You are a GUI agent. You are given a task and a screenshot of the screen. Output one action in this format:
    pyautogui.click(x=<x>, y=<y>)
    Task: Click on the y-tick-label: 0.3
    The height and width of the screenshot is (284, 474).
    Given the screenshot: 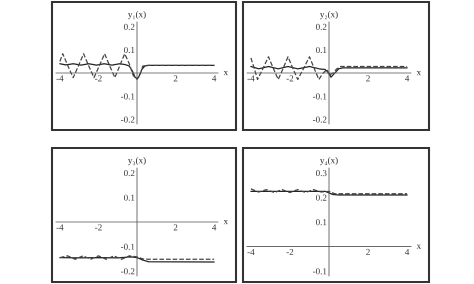 What is the action you would take?
    pyautogui.click(x=321, y=173)
    